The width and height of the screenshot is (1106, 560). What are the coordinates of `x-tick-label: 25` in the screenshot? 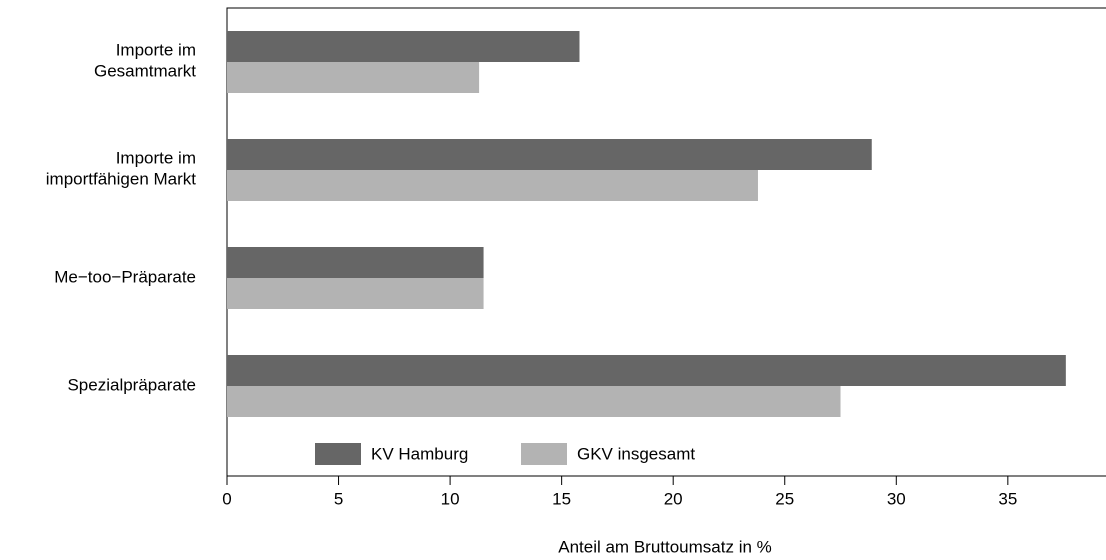 It's located at (784, 498).